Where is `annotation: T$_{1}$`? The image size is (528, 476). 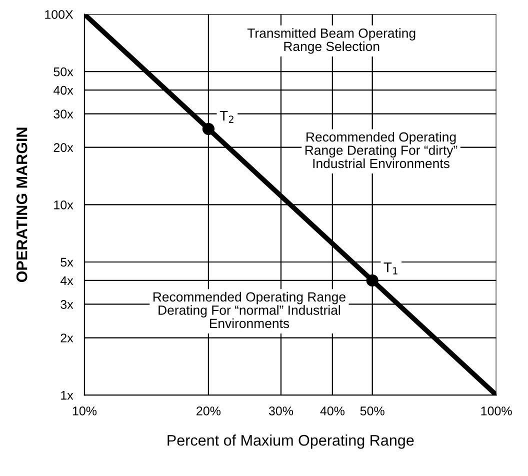
annotation: T$_{1}$ is located at coordinates (391, 268).